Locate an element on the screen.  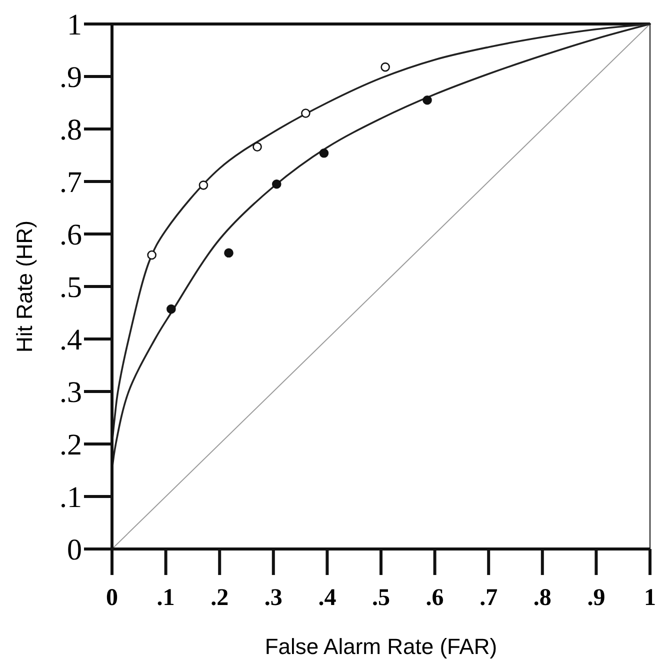
y-tick-label: .4 is located at coordinates (71, 340).